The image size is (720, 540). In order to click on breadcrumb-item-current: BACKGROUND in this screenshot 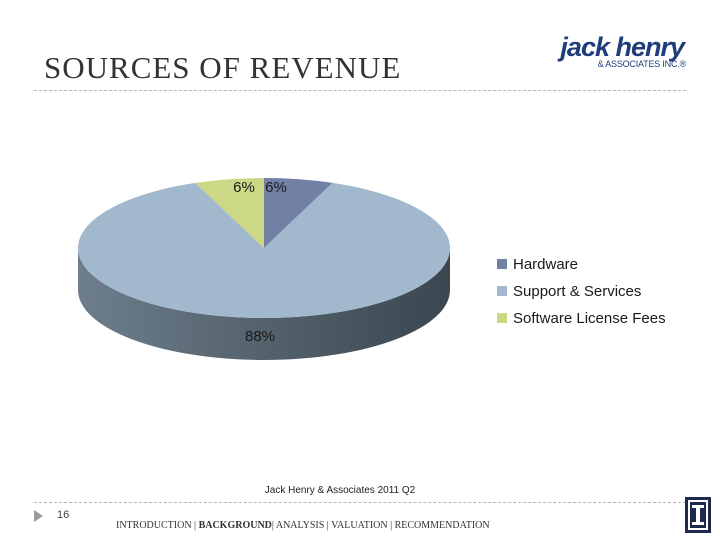, I will do `click(235, 525)`.